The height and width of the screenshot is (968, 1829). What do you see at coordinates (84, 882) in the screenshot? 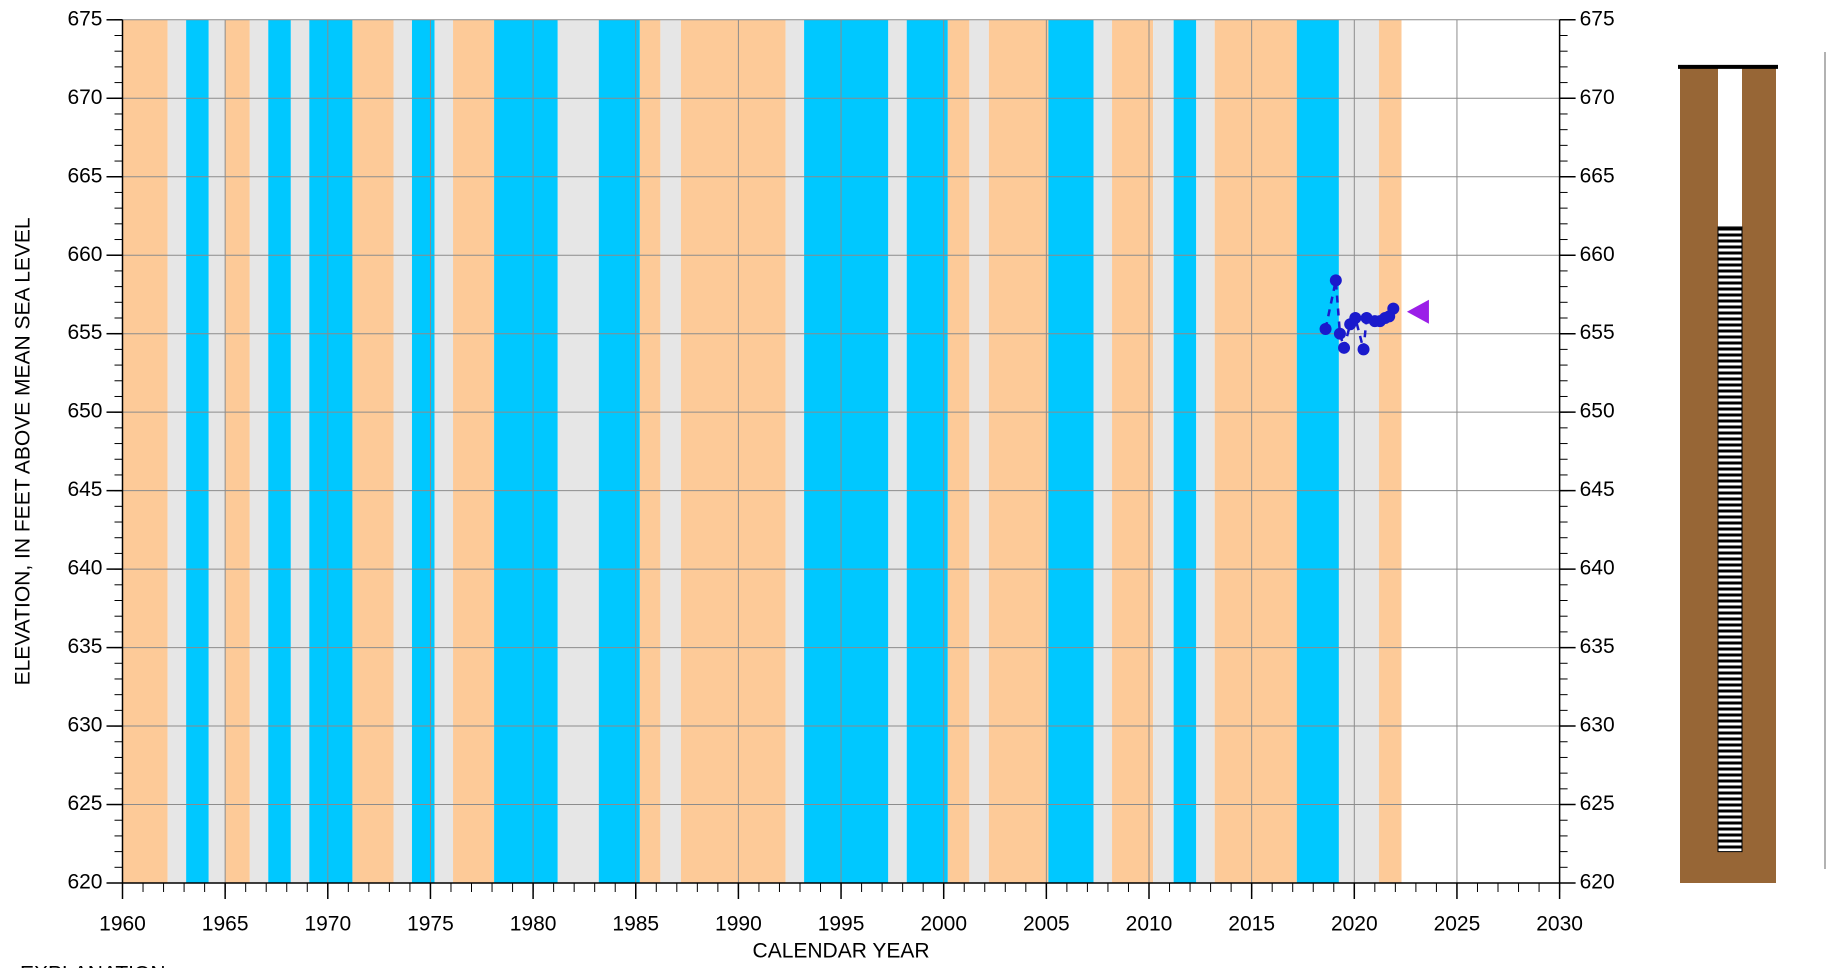
I see `y-tick-label: 620` at bounding box center [84, 882].